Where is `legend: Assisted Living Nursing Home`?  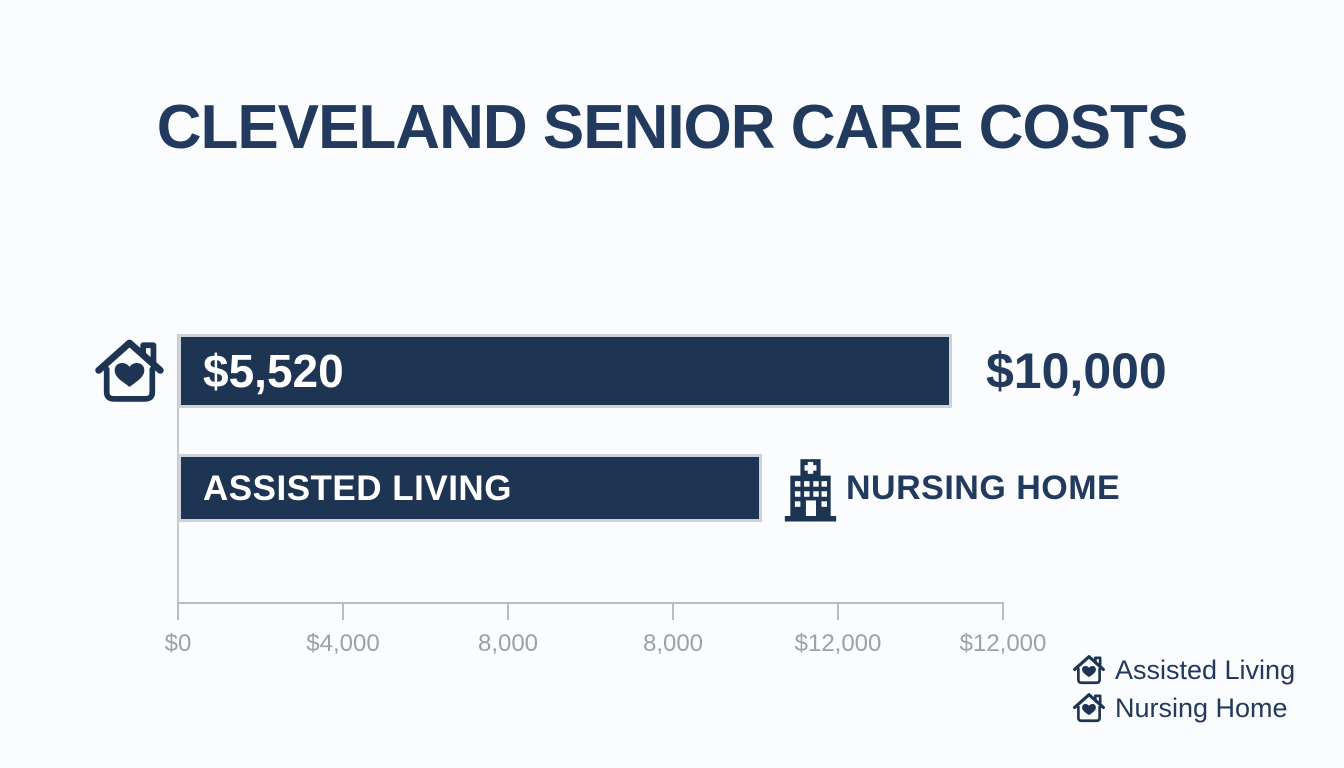 legend: Assisted Living Nursing Home is located at coordinates (1183, 689).